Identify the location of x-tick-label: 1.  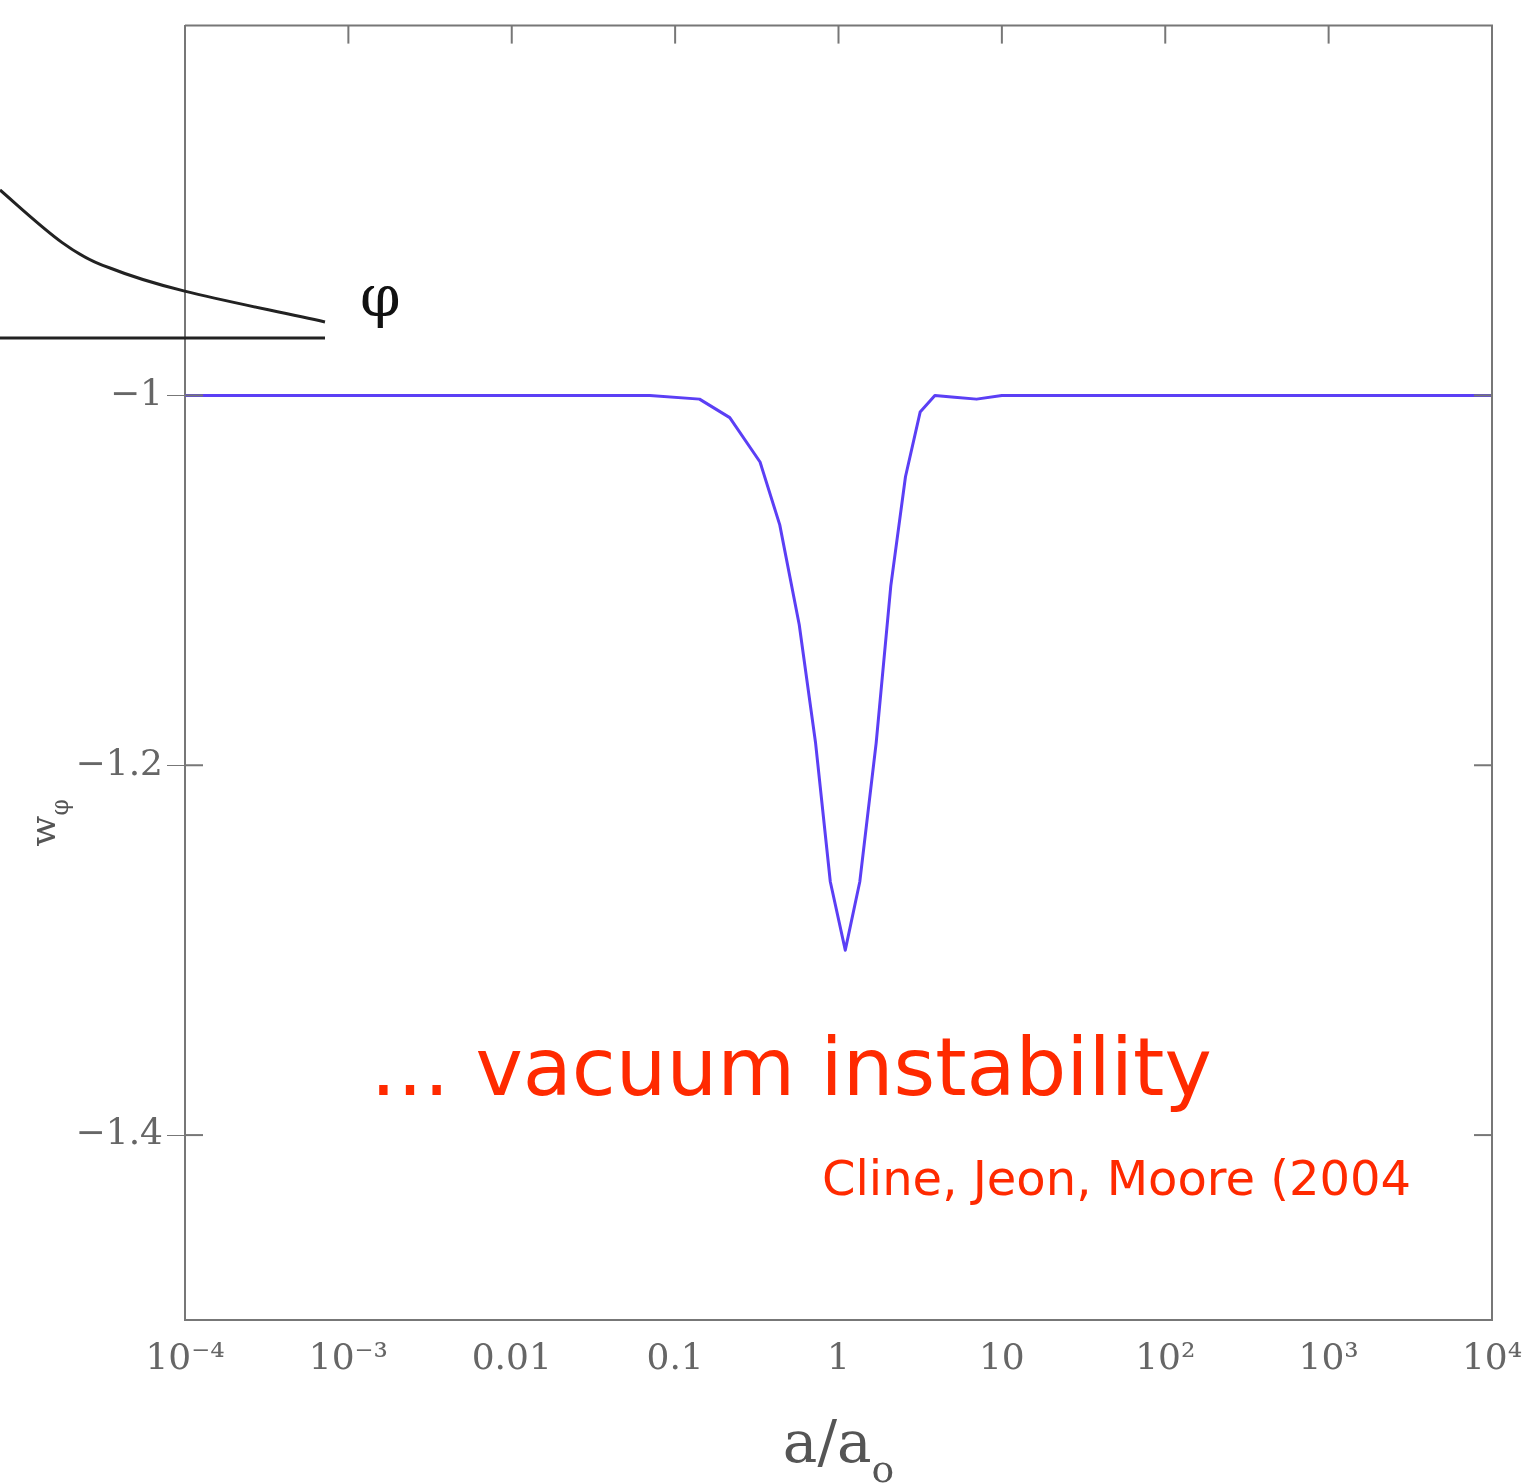
(838, 1356).